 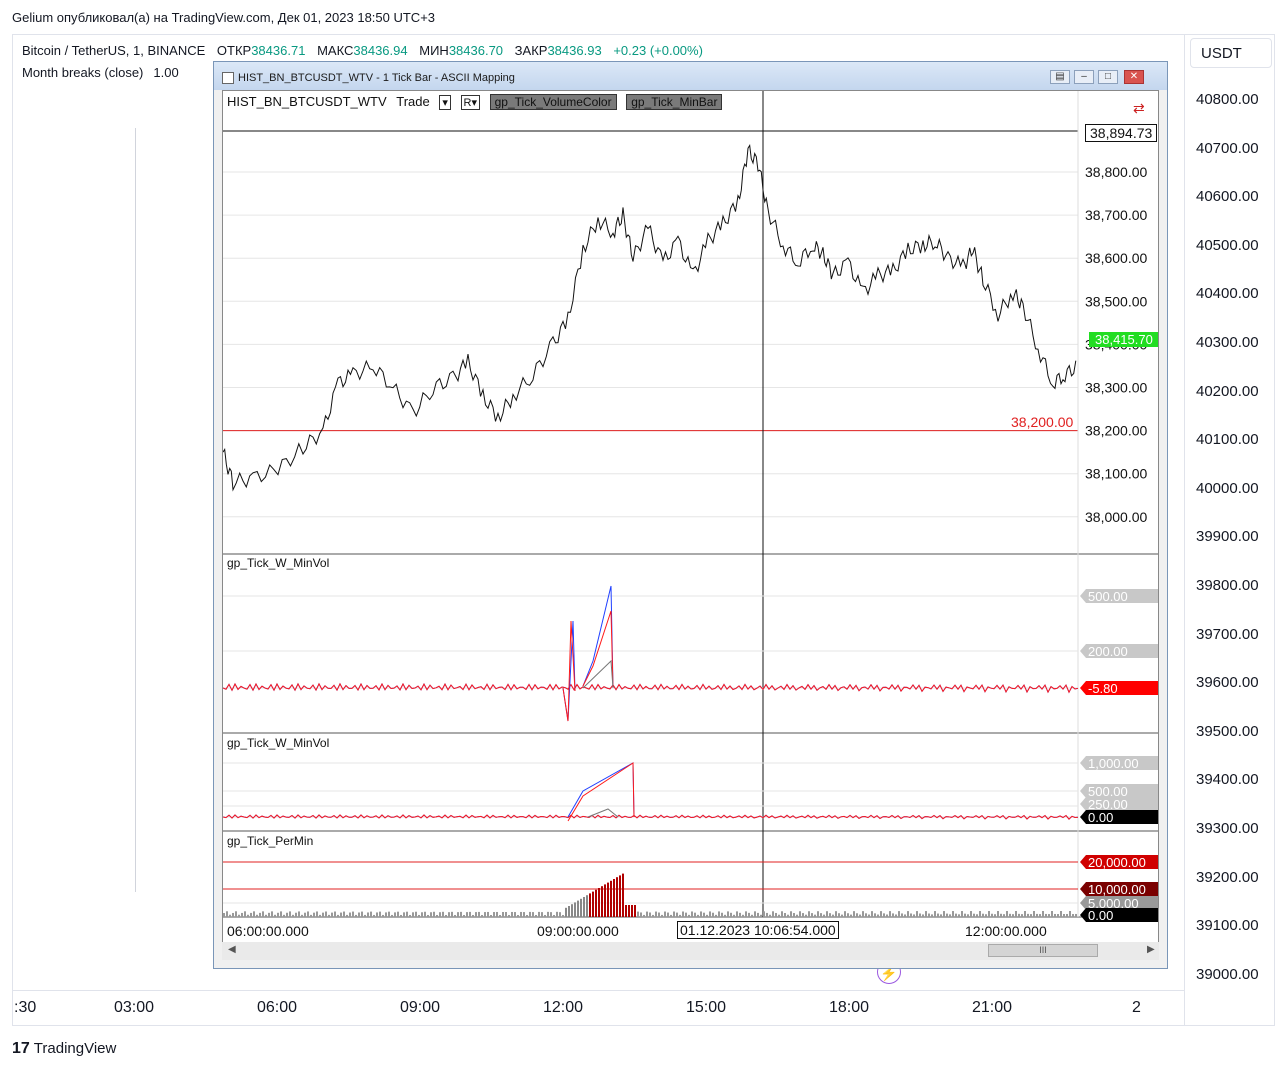 I want to click on price-scale-tick: 38,000.00, so click(x=1116, y=517).